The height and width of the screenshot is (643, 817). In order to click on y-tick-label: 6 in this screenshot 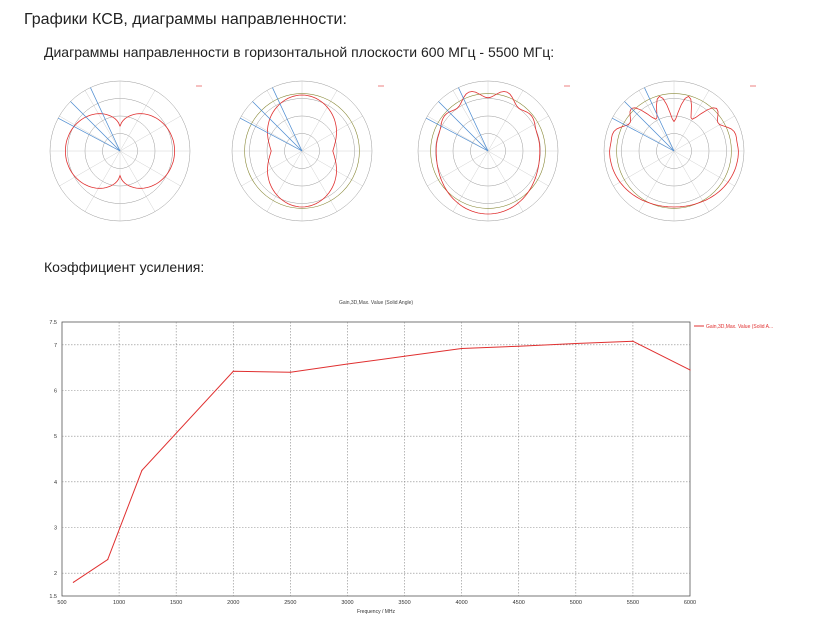, I will do `click(55, 392)`.